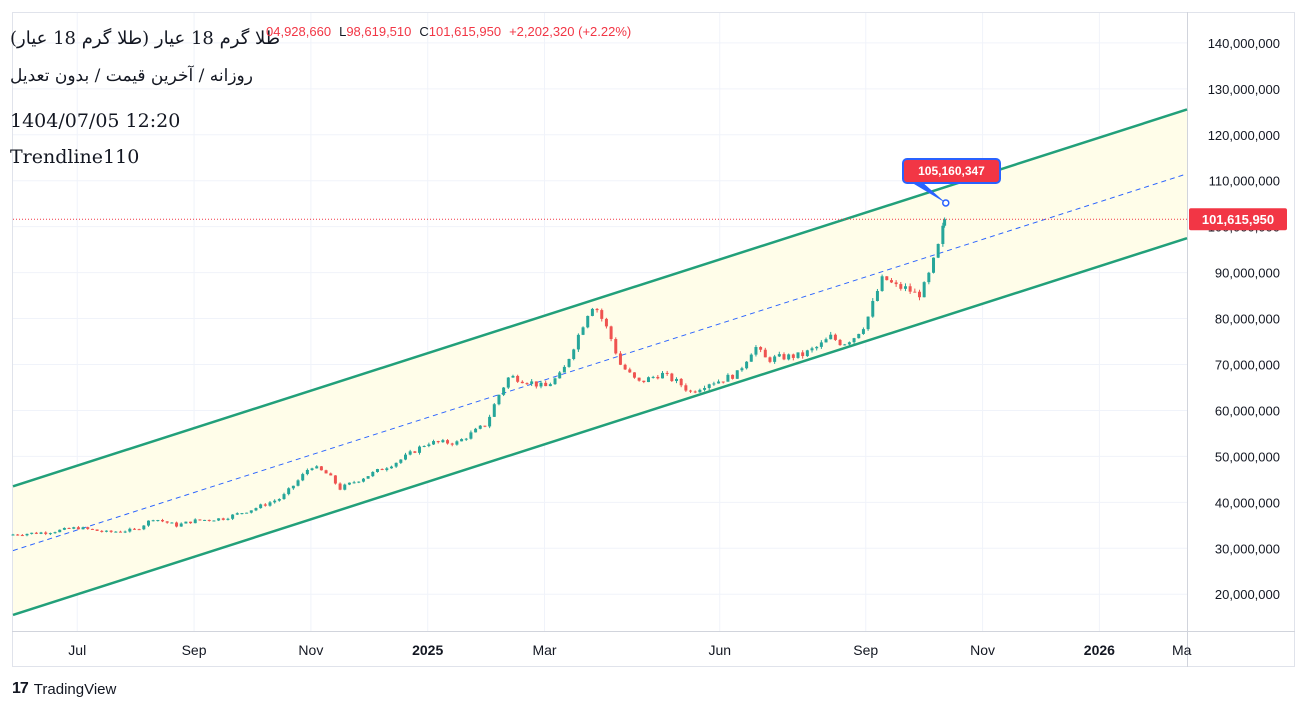 This screenshot has height=711, width=1307. Describe the element at coordinates (927, 192) in the screenshot. I see `callout-pointer` at that location.